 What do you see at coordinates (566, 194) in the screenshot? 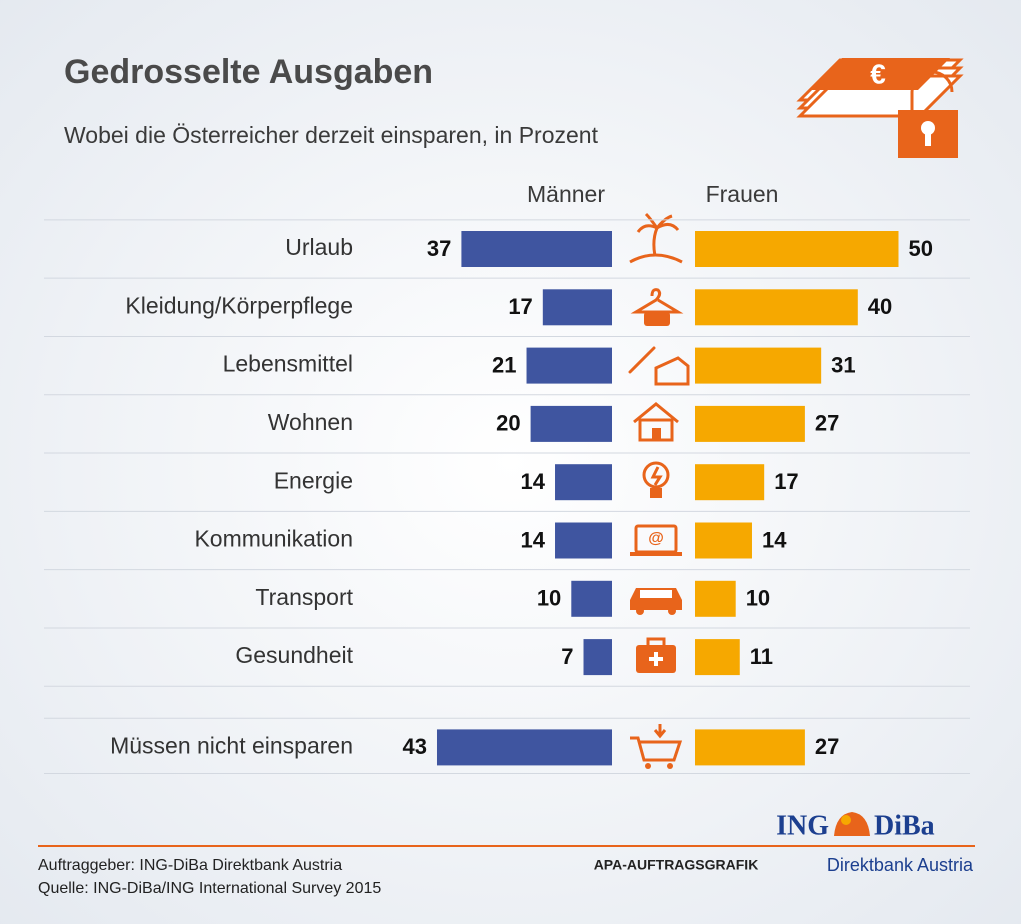
I see `legend-label: Männer` at bounding box center [566, 194].